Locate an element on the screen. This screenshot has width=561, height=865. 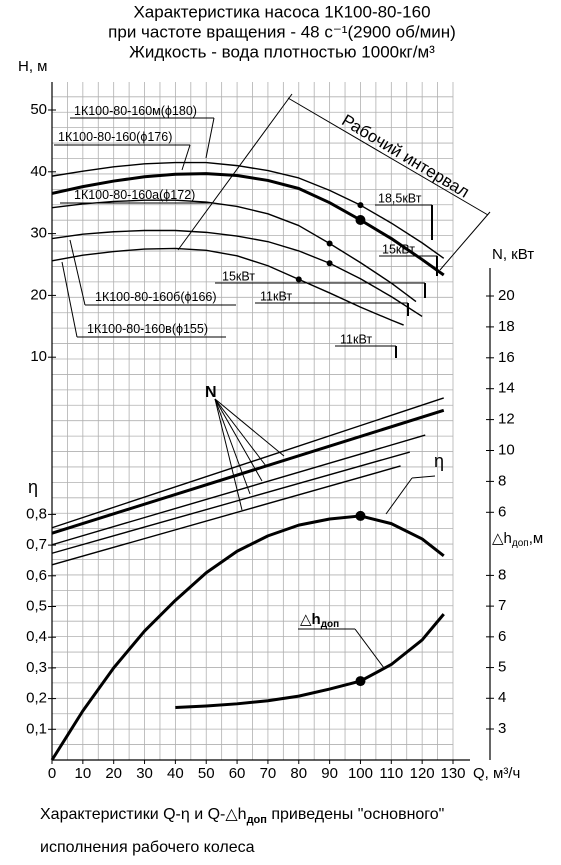
series-label: 1К100-80-160б(ϕ166) is located at coordinates (156, 297).